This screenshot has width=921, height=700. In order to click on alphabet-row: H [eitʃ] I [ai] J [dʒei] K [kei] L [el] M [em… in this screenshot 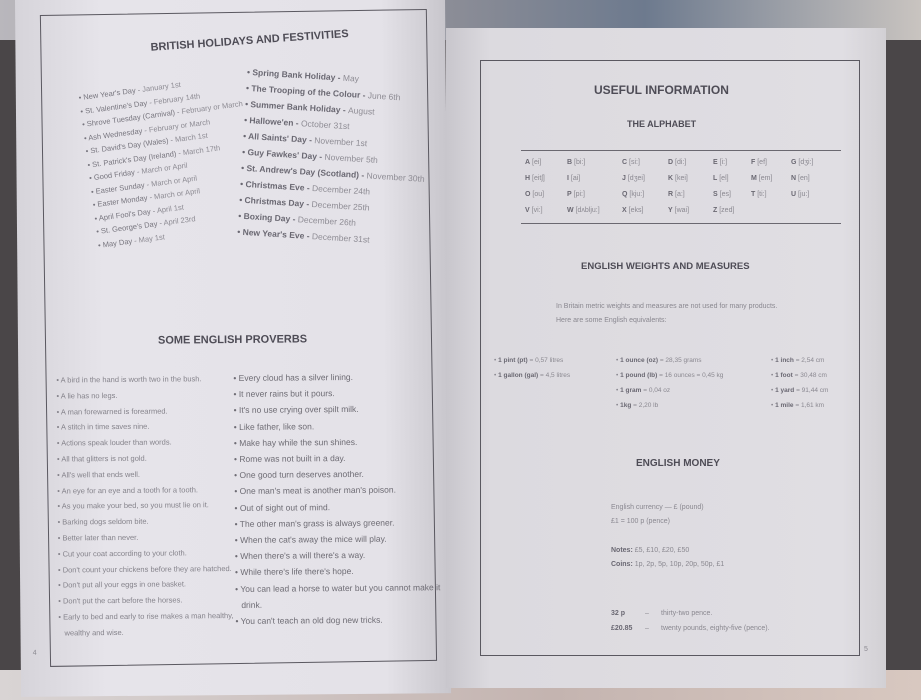, I will do `click(681, 179)`.